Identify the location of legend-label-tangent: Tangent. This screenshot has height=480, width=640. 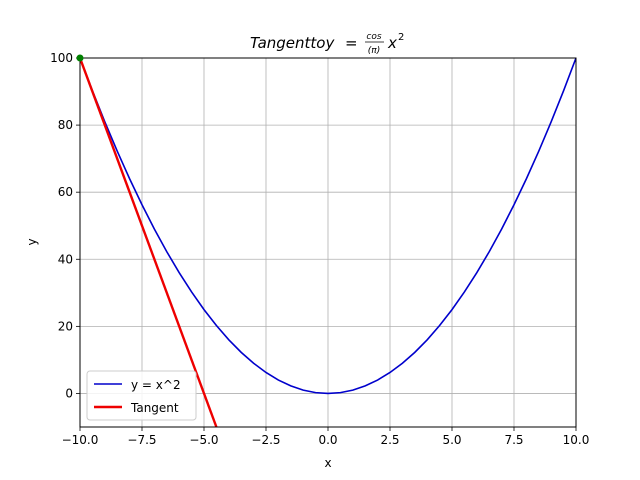
(154, 408).